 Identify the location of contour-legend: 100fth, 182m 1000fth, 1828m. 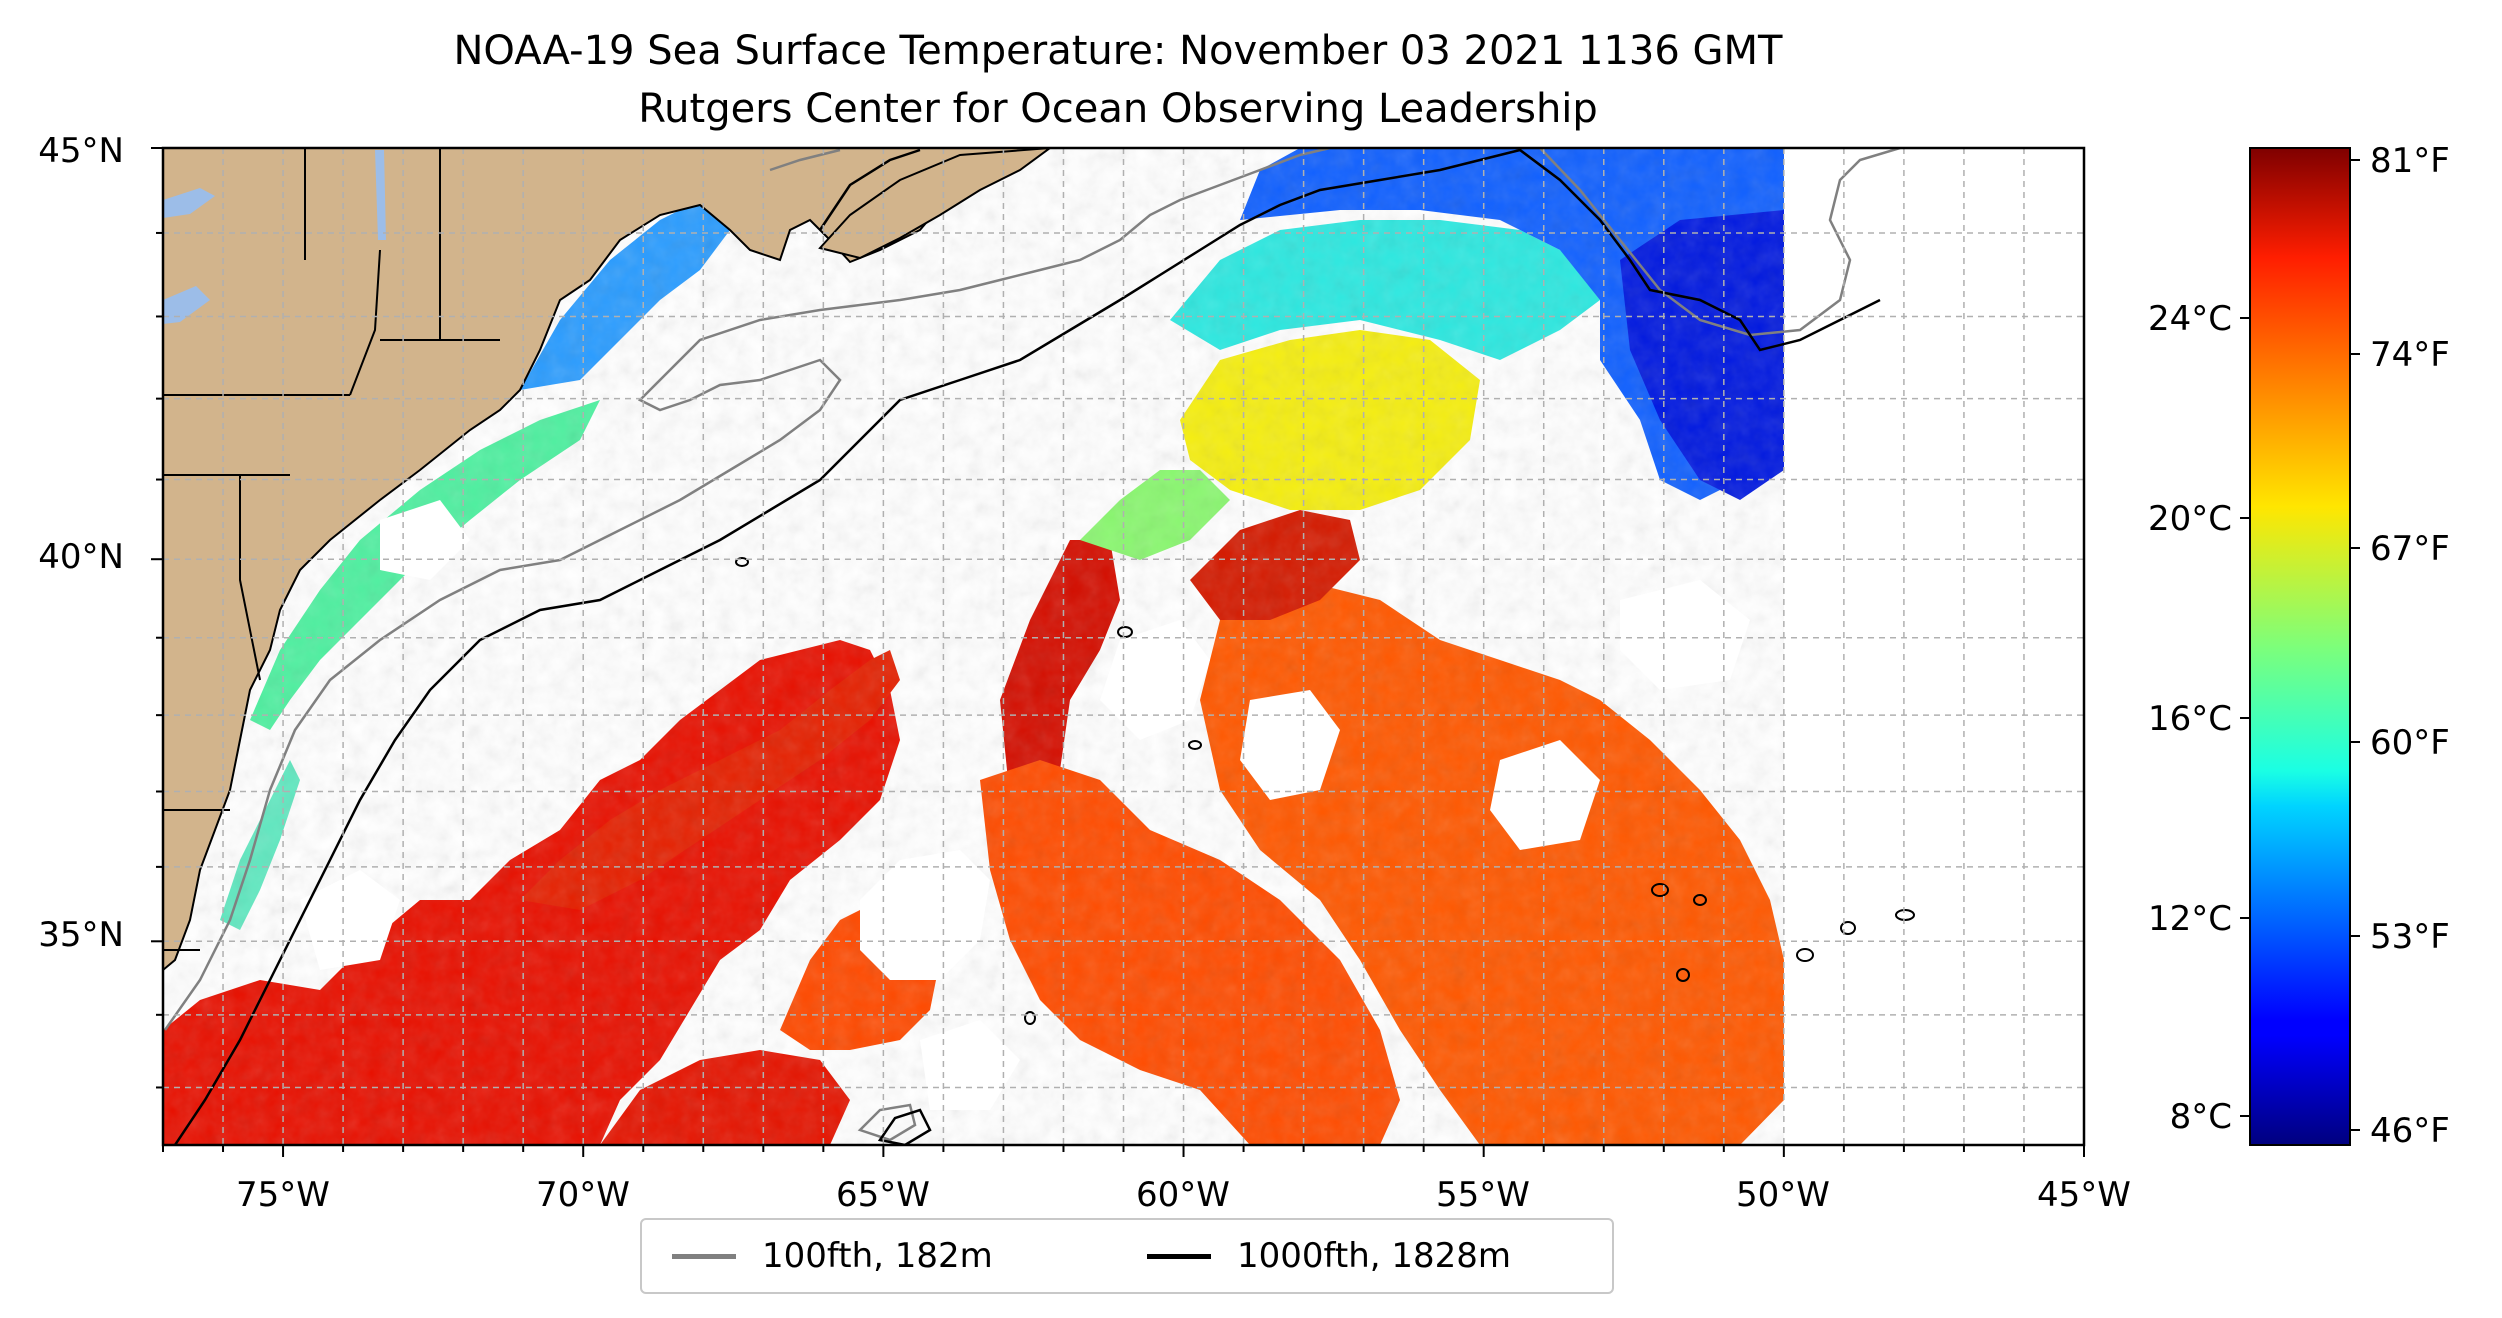
(1127, 1256).